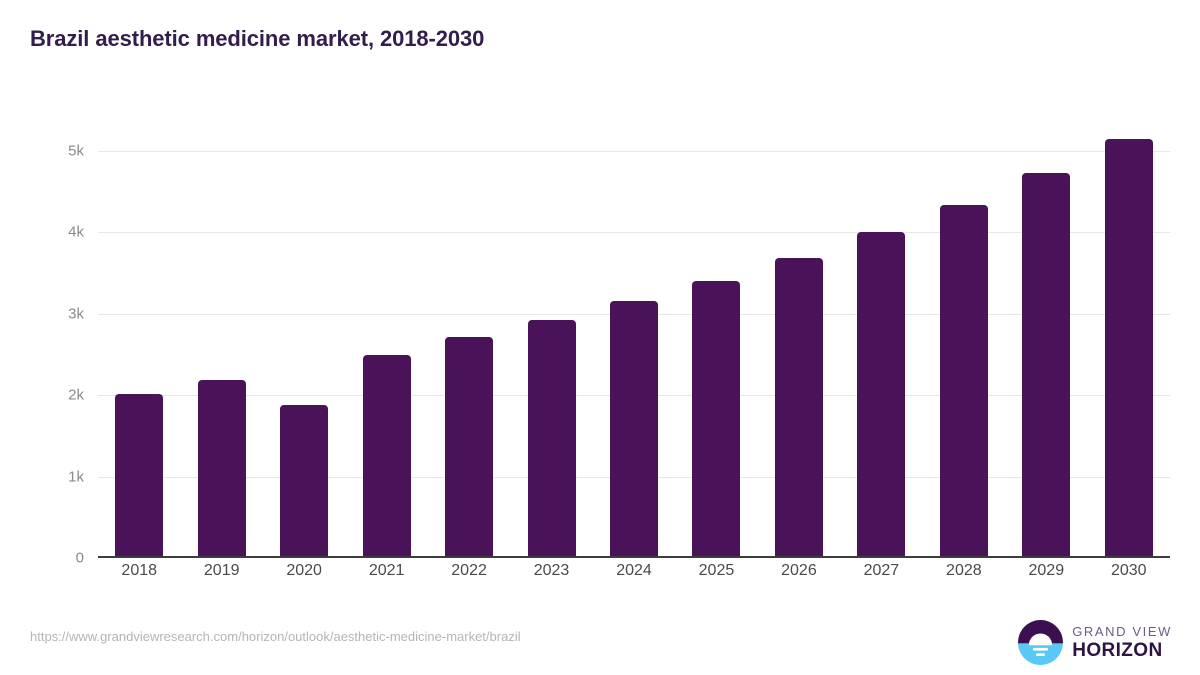 The width and height of the screenshot is (1200, 675). Describe the element at coordinates (799, 570) in the screenshot. I see `x-tick-label: 2026` at that location.